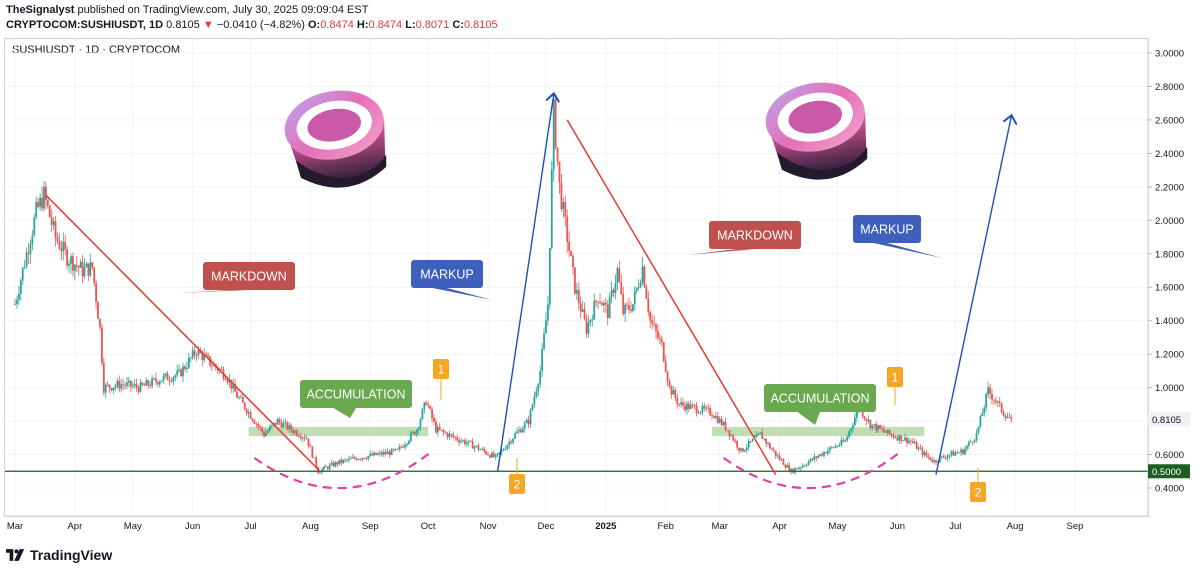 This screenshot has height=572, width=1199. I want to click on marker-box, so click(978, 492).